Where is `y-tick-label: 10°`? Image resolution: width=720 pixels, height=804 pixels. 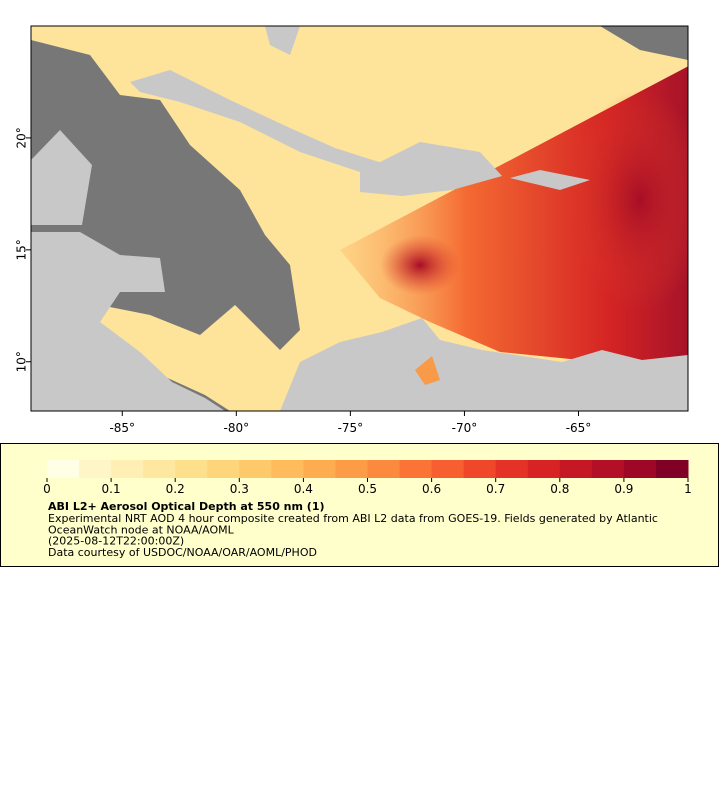
y-tick-label: 10° is located at coordinates (22, 361).